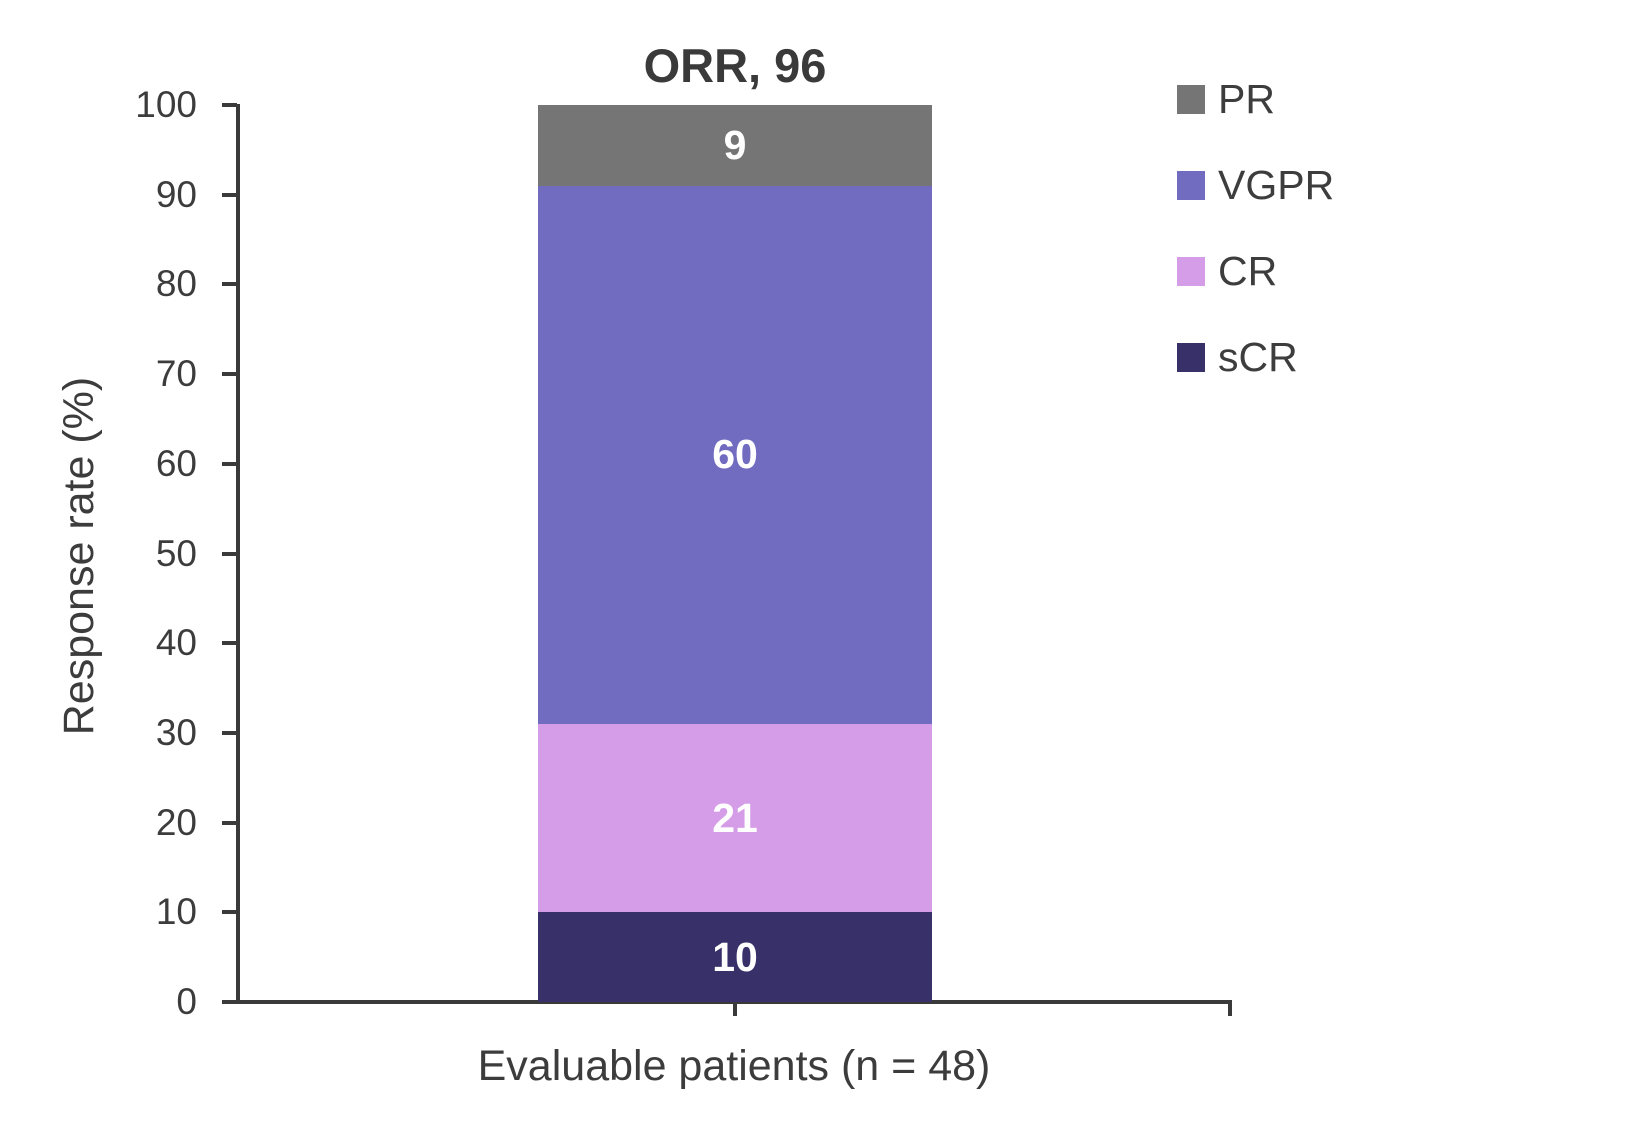  I want to click on legend-row-scr: sCR, so click(1237, 357).